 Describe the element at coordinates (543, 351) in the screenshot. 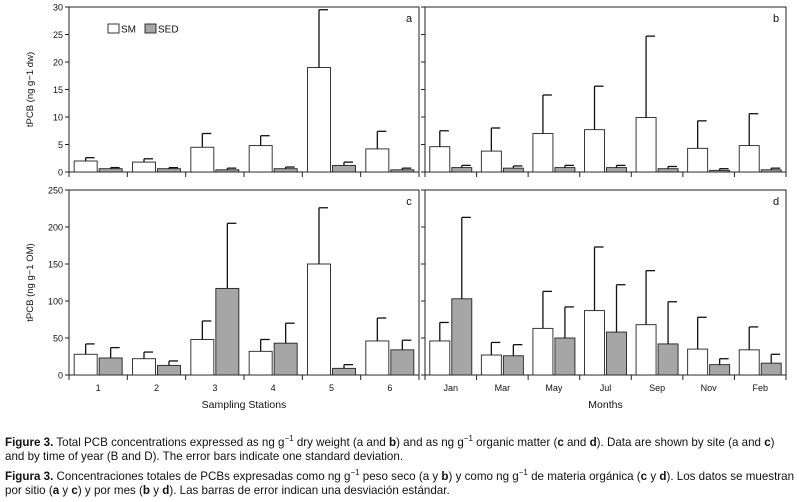

I see `bar-d-sm-May` at that location.